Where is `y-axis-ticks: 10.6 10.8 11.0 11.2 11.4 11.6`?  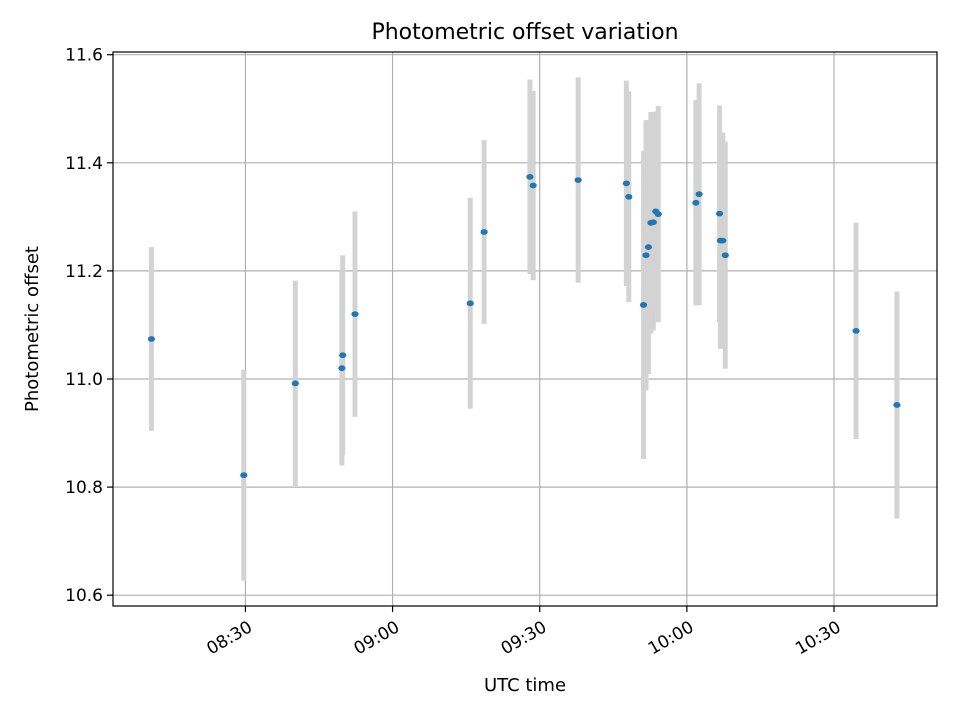
y-axis-ticks: 10.6 10.8 11.0 11.2 11.4 11.6 is located at coordinates (89, 326).